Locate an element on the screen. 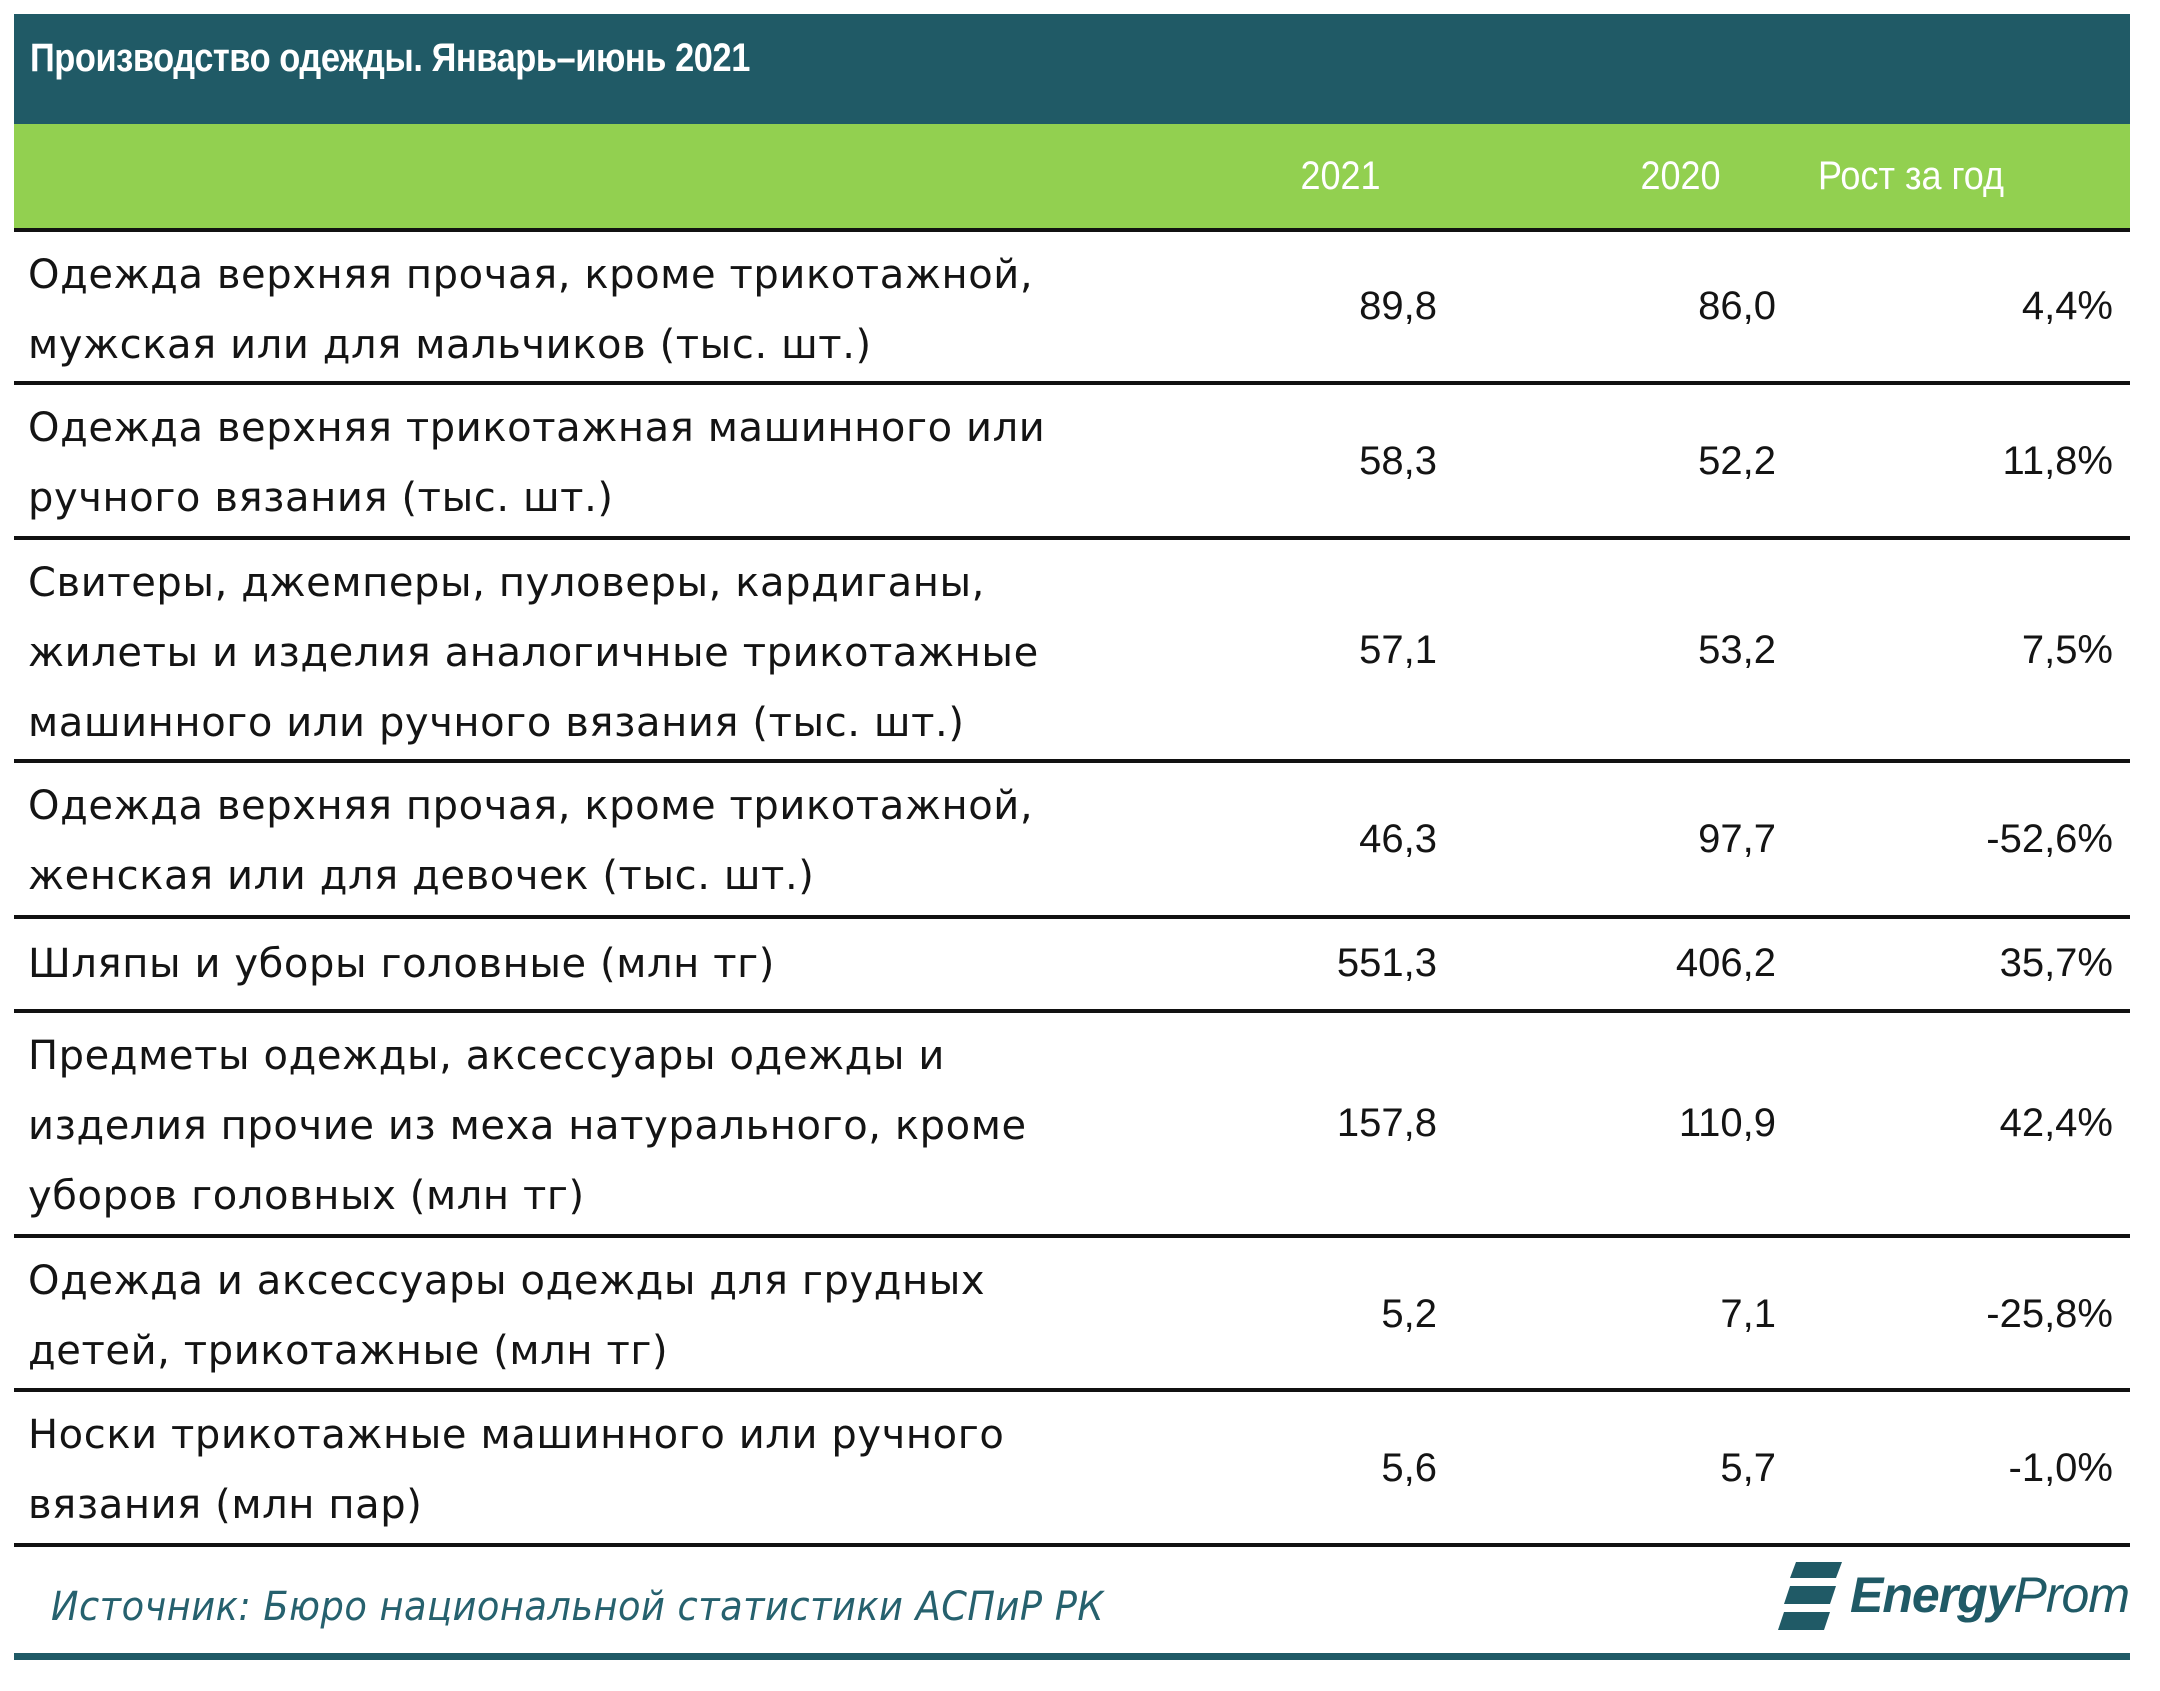 This screenshot has width=2160, height=1691. value-2021: 89,8 is located at coordinates (1398, 306).